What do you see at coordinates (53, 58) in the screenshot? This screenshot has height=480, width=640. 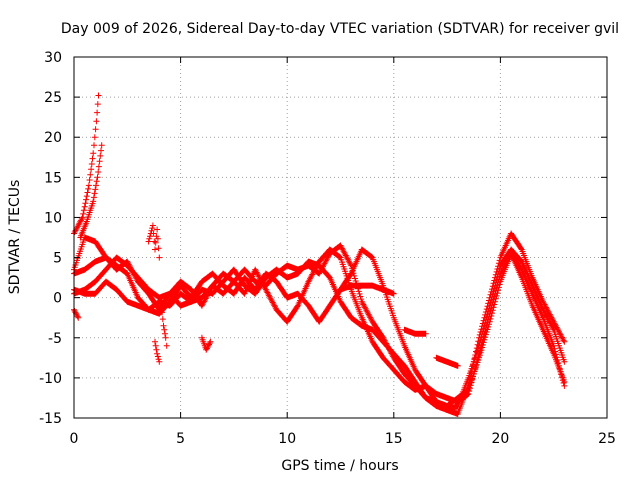 I see `y-tick-label: 30` at bounding box center [53, 58].